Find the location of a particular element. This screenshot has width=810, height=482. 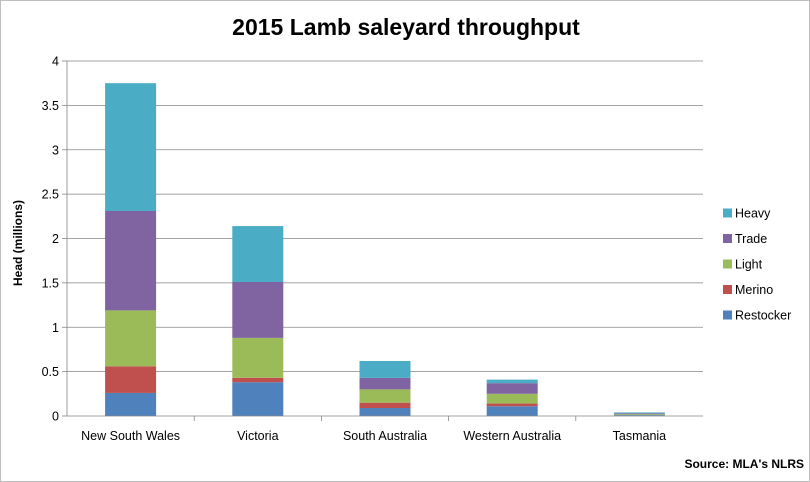

legend: Heavy Trade Light Merino Restocker is located at coordinates (757, 265).